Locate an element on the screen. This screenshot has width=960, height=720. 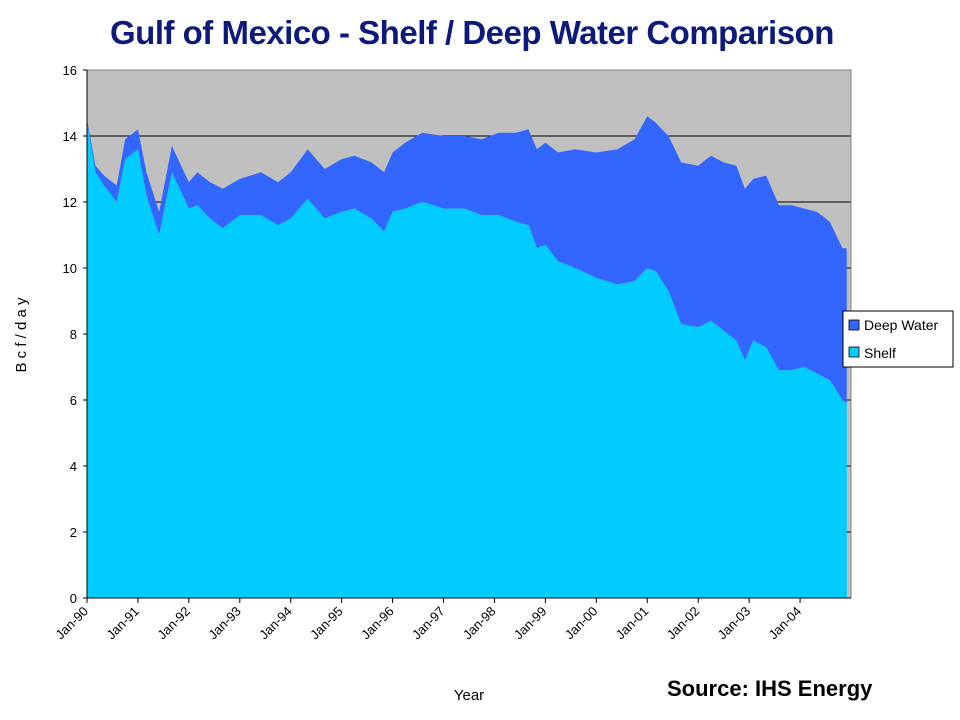
x-axis-title: Year is located at coordinates (469, 695).